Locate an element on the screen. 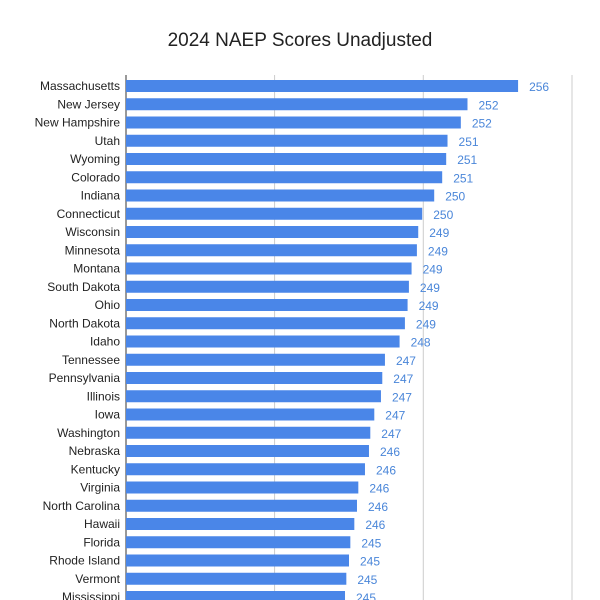 The height and width of the screenshot is (600, 600). category-label: Iowa is located at coordinates (108, 415).